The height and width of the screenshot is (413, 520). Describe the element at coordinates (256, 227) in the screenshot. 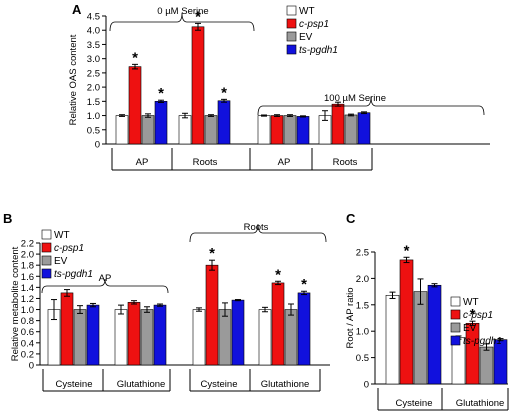

I see `bracket-label: Roots` at that location.